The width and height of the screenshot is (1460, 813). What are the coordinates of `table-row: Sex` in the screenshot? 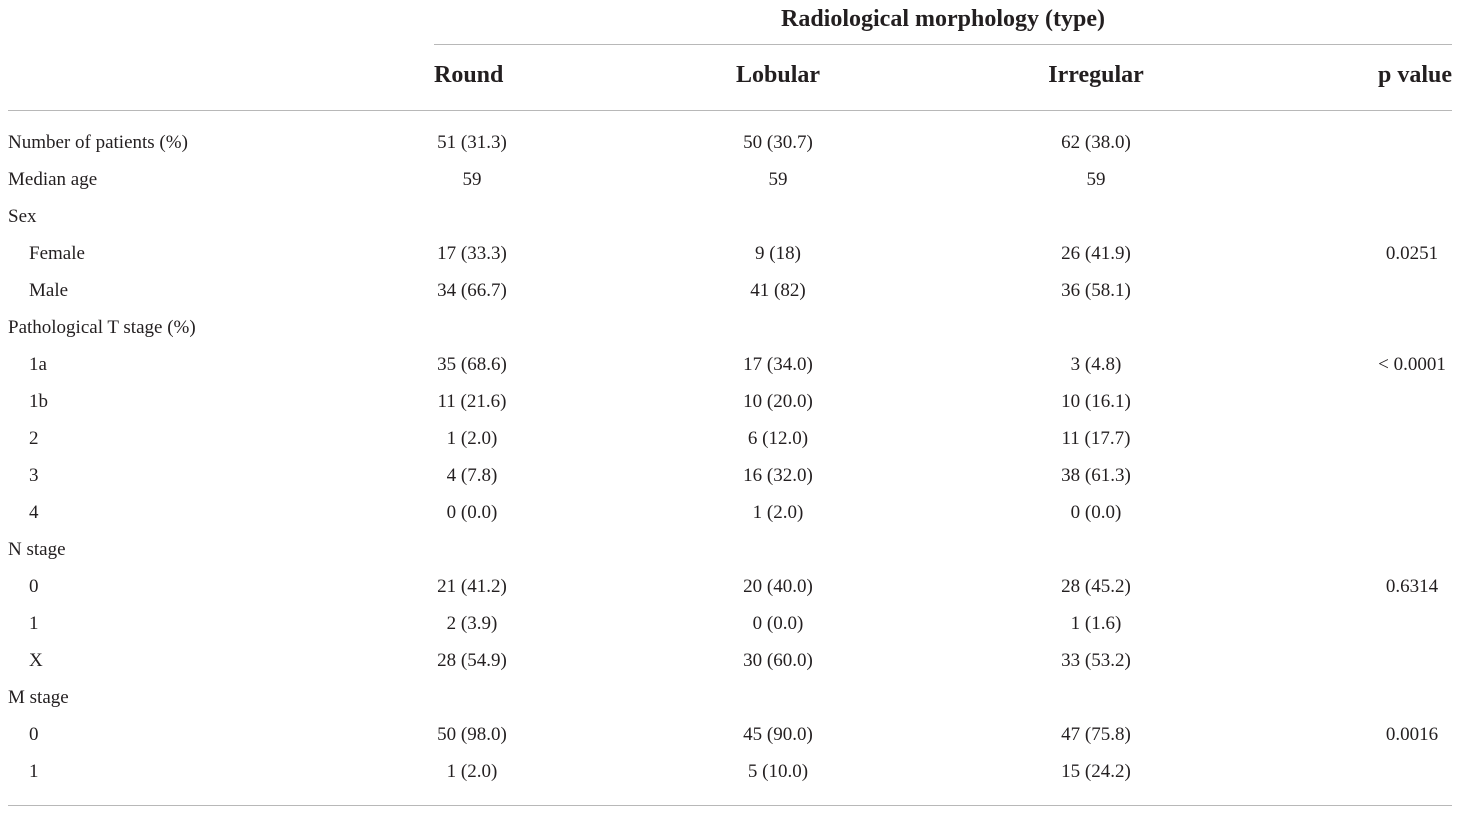 It's located at (730, 216).